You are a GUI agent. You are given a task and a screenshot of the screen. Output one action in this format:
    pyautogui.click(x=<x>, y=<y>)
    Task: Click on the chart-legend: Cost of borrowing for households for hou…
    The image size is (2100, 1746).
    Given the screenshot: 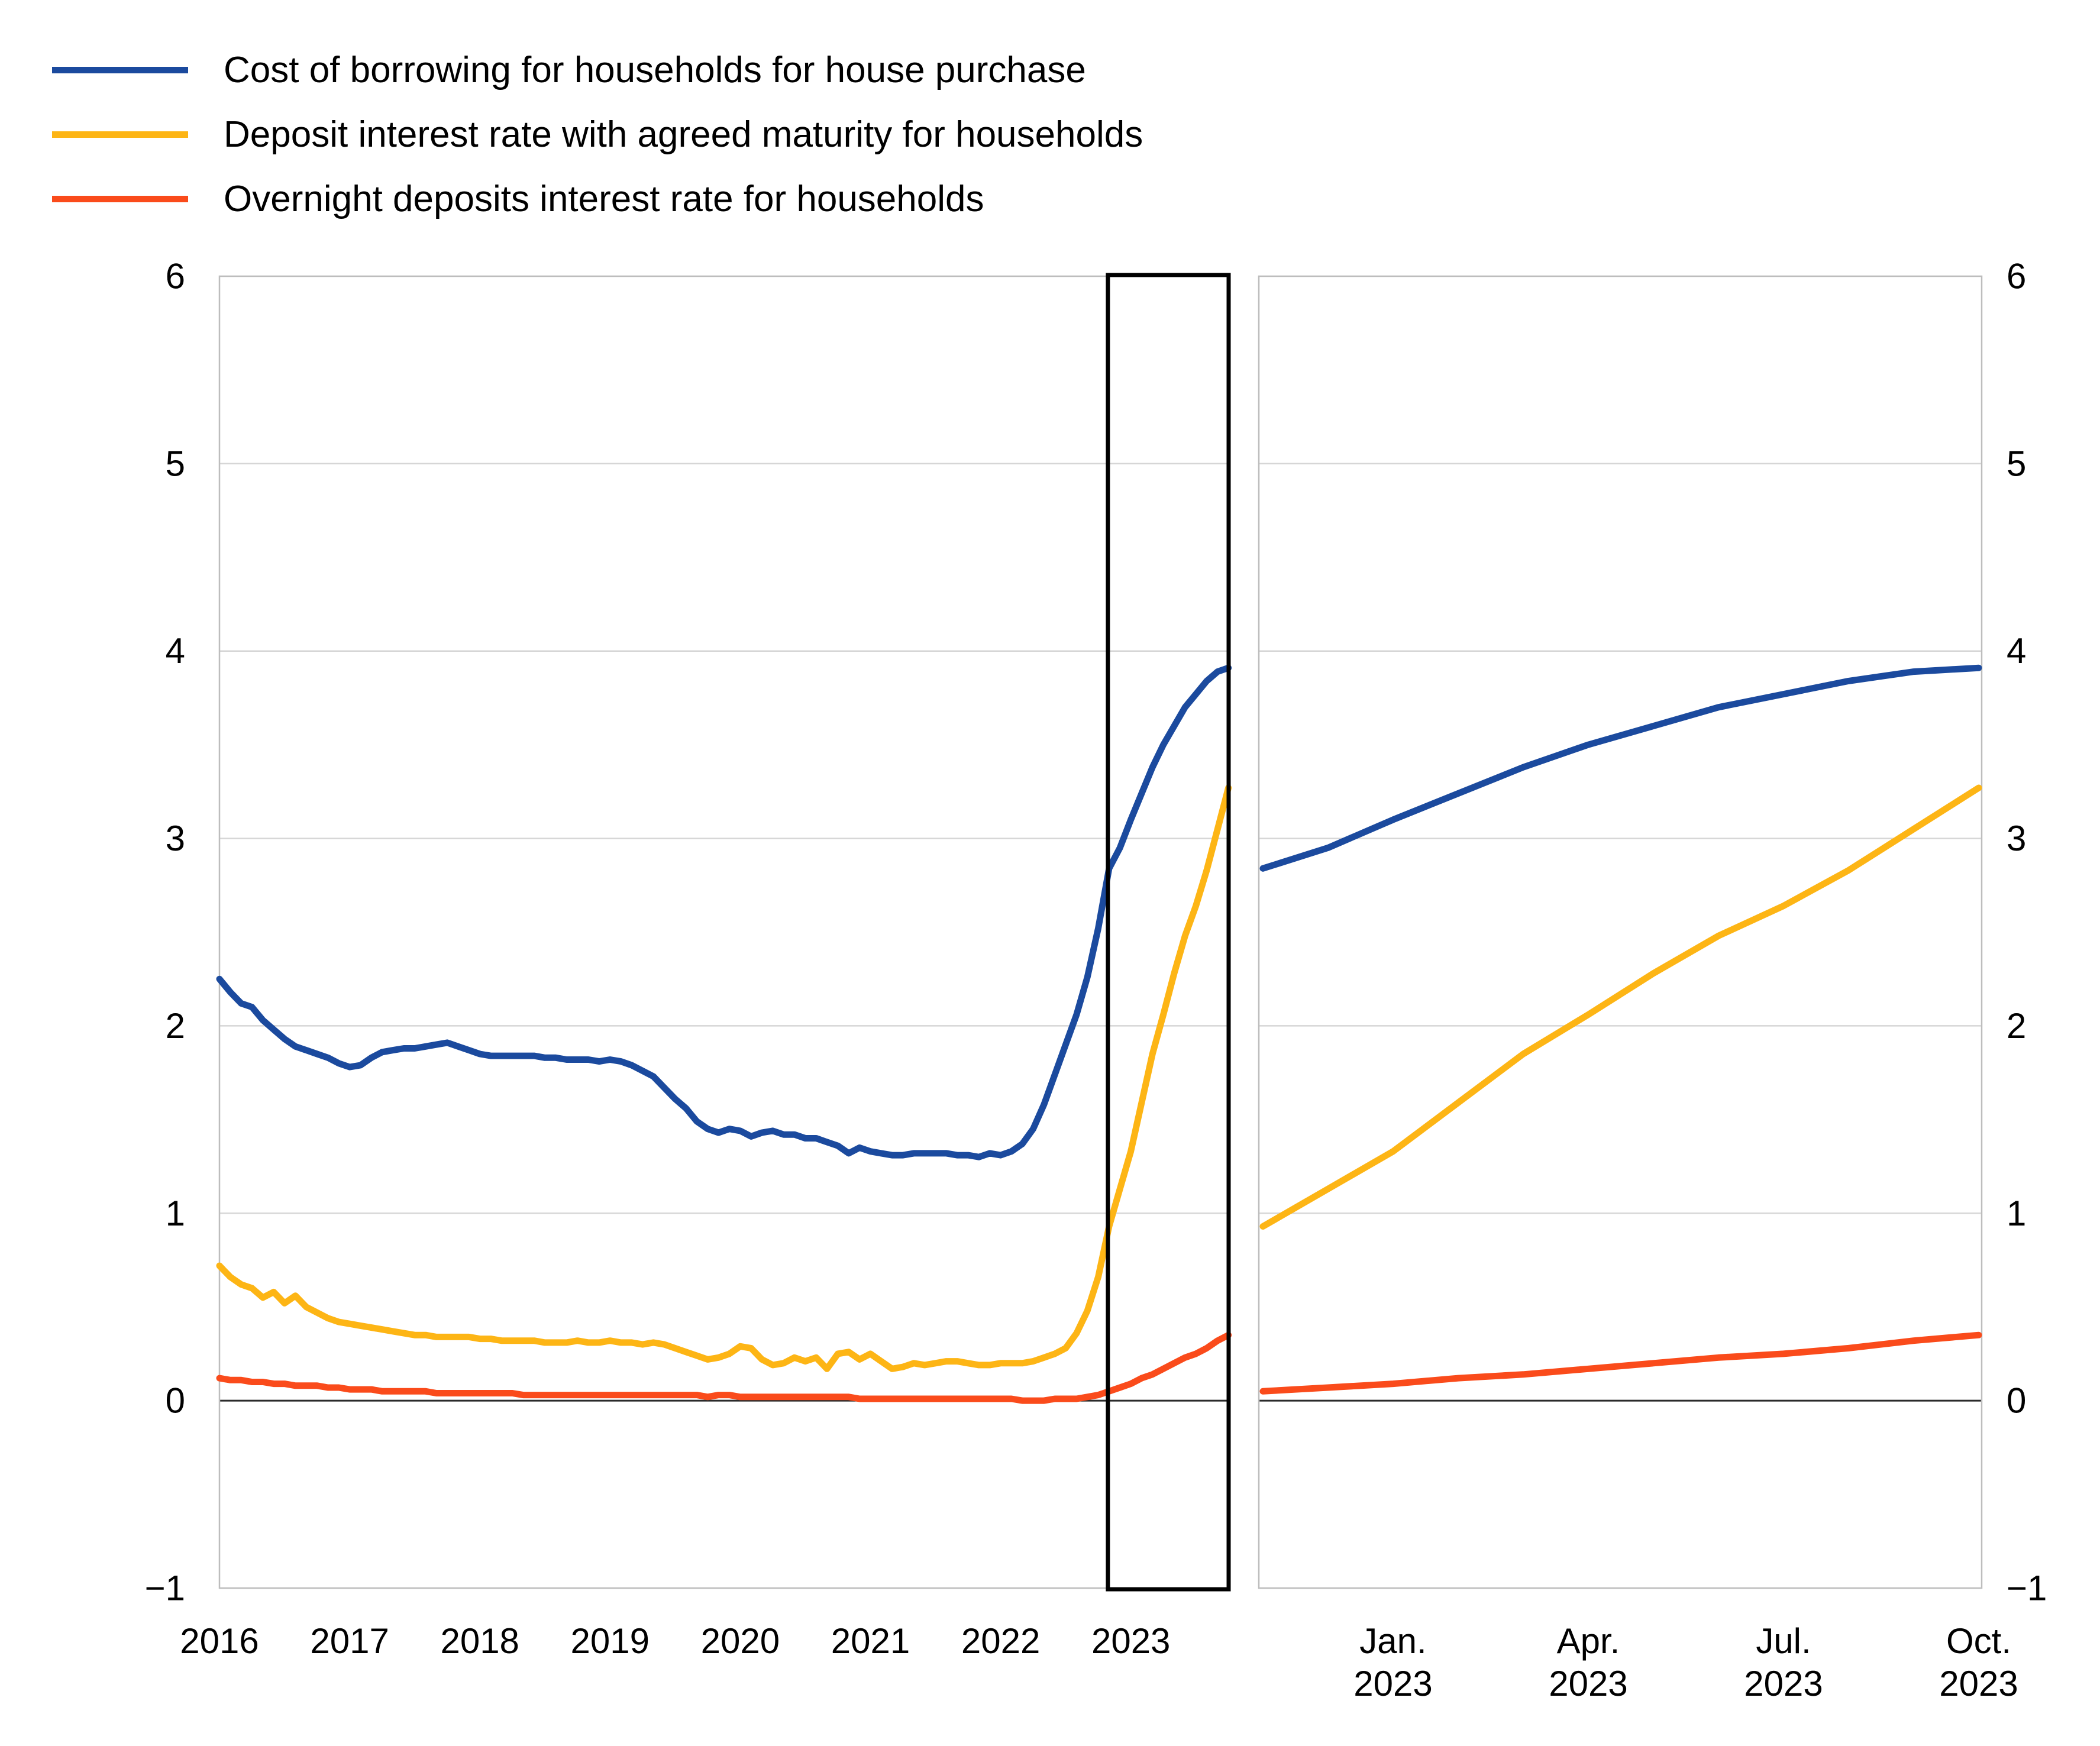 What is the action you would take?
    pyautogui.click(x=597, y=134)
    